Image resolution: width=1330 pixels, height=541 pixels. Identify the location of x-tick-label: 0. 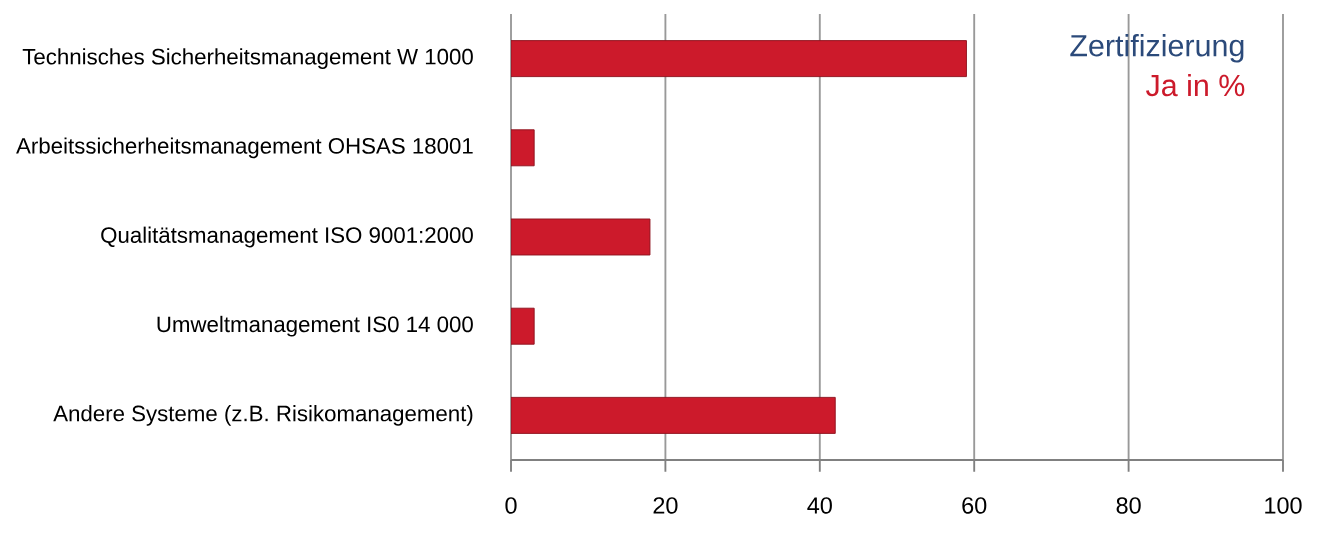
(511, 505).